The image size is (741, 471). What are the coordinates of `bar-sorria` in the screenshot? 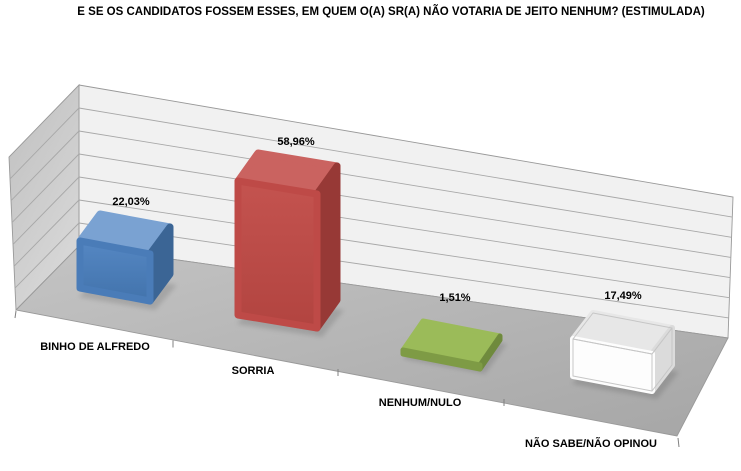 It's located at (287, 240).